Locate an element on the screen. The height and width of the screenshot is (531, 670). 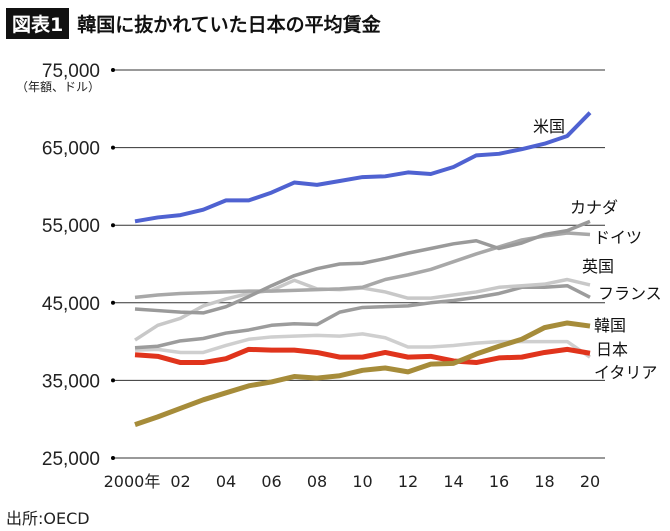
x-tick-label: 14 is located at coordinates (453, 481).